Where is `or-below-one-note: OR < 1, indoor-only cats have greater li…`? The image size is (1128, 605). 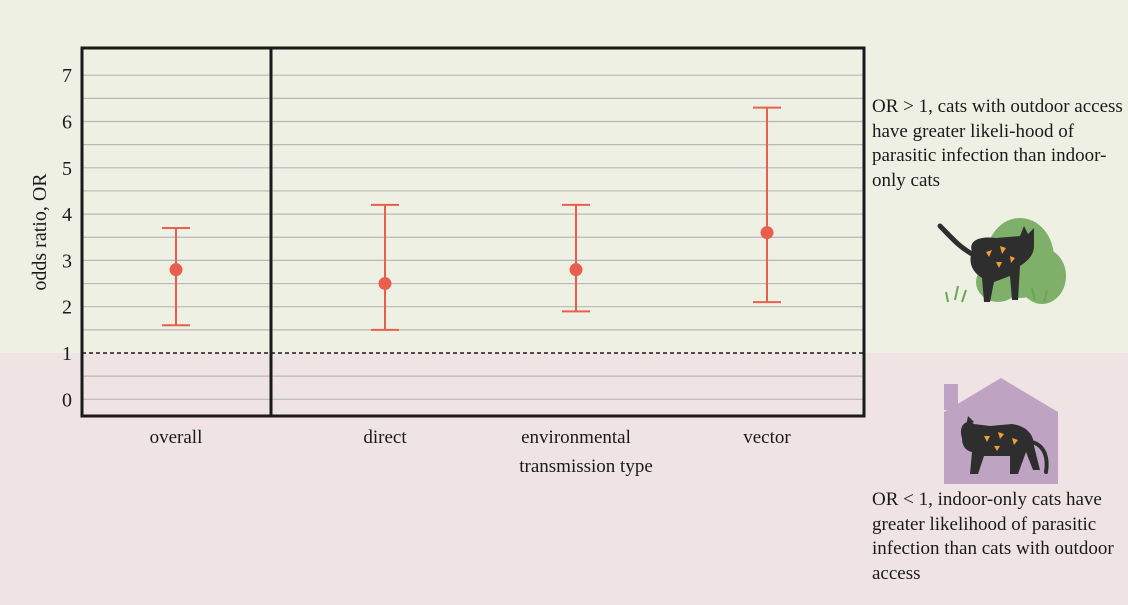 or-below-one-note: OR < 1, indoor-only cats have greater li… is located at coordinates (993, 536).